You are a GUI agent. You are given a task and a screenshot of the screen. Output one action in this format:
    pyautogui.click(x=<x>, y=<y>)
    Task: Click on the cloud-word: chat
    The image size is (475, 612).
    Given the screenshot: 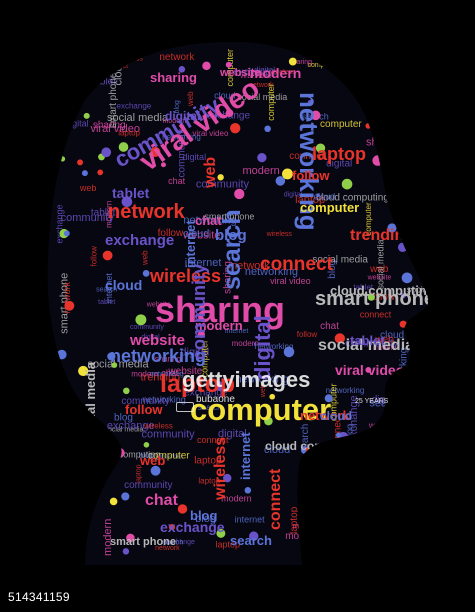 What is the action you would take?
    pyautogui.click(x=208, y=220)
    